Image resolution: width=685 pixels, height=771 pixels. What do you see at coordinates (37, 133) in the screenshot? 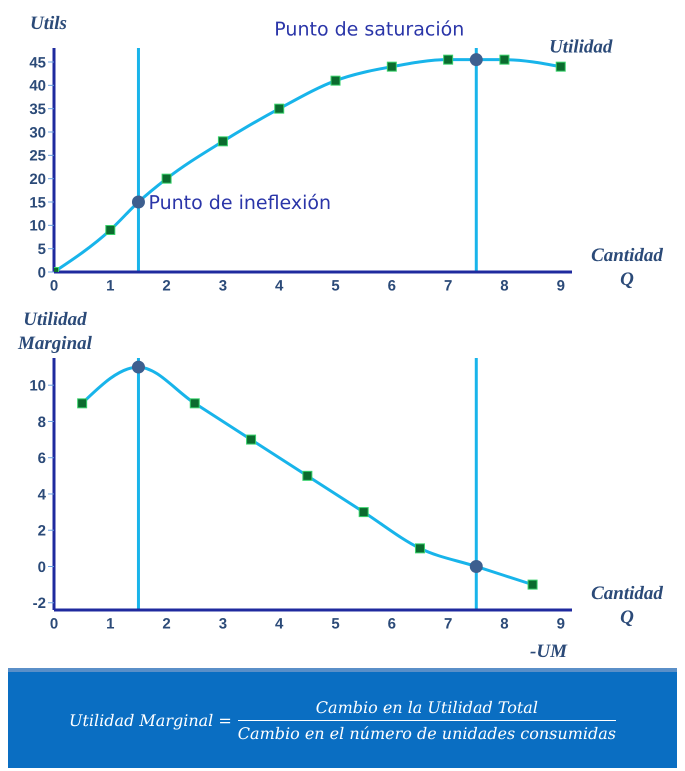
I see `y-tick-label: 30` at bounding box center [37, 133].